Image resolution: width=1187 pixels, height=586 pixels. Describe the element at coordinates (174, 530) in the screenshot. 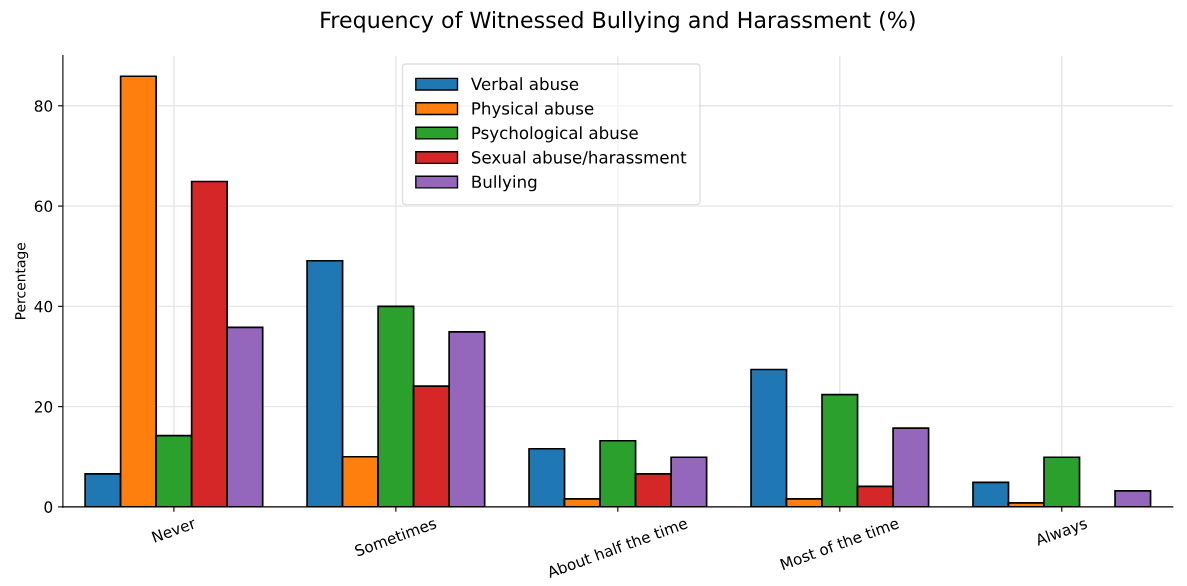

I see `x-tick-label: Never` at that location.